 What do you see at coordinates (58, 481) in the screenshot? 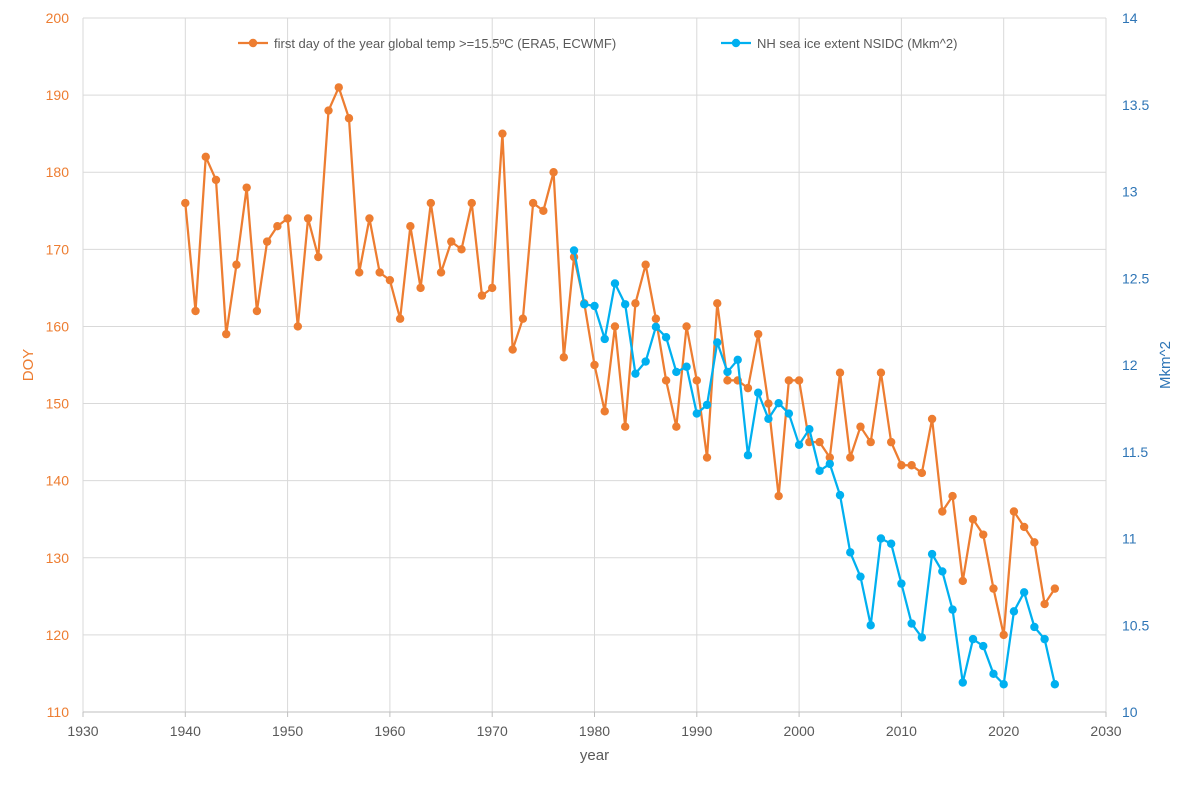
I see `y-left-tick-label: 140` at bounding box center [58, 481].